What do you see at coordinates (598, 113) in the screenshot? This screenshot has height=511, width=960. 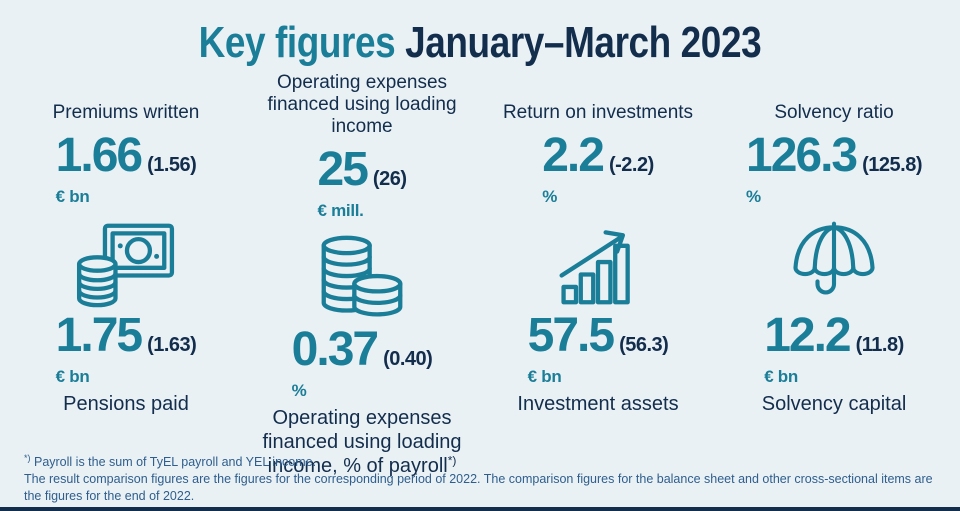 I see `metric-top-label: Return on investments` at bounding box center [598, 113].